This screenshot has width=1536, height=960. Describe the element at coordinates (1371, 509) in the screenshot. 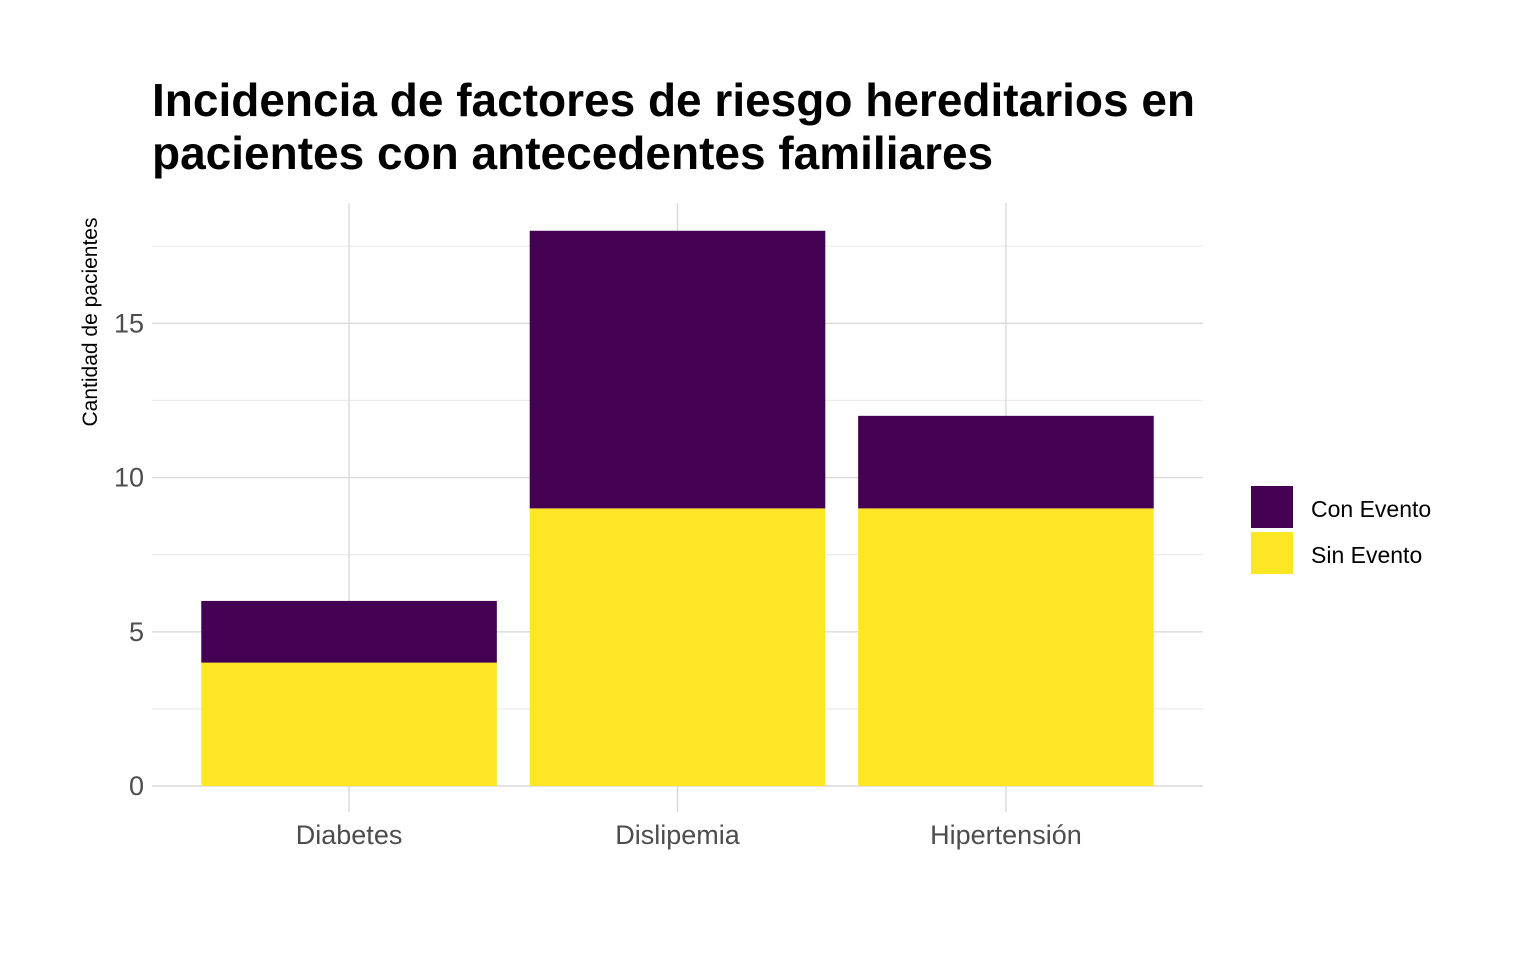

I see `legend-label: Con Evento` at that location.